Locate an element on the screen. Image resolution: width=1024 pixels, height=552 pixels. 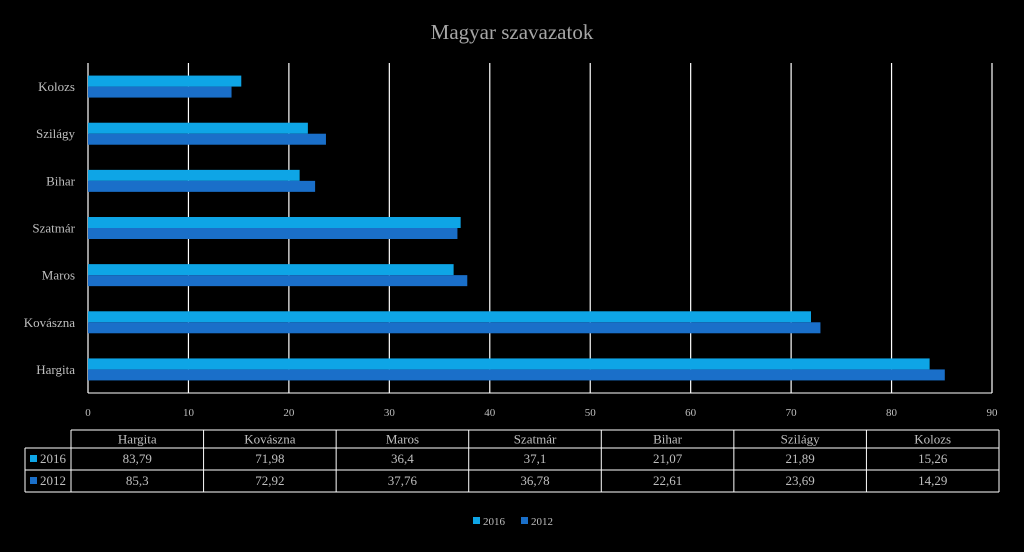
table-value-cell: 37,76 is located at coordinates (403, 480).